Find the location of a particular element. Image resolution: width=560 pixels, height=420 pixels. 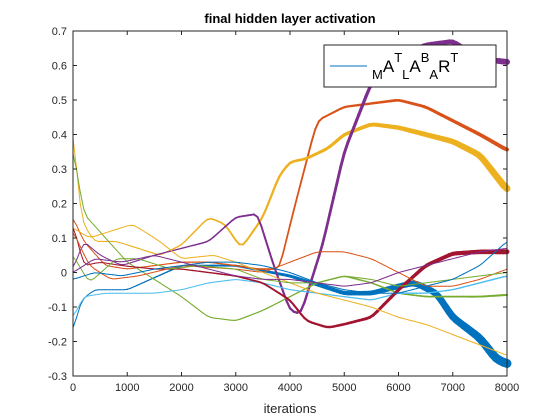

y-tick-label: 0.2 is located at coordinates (59, 205).